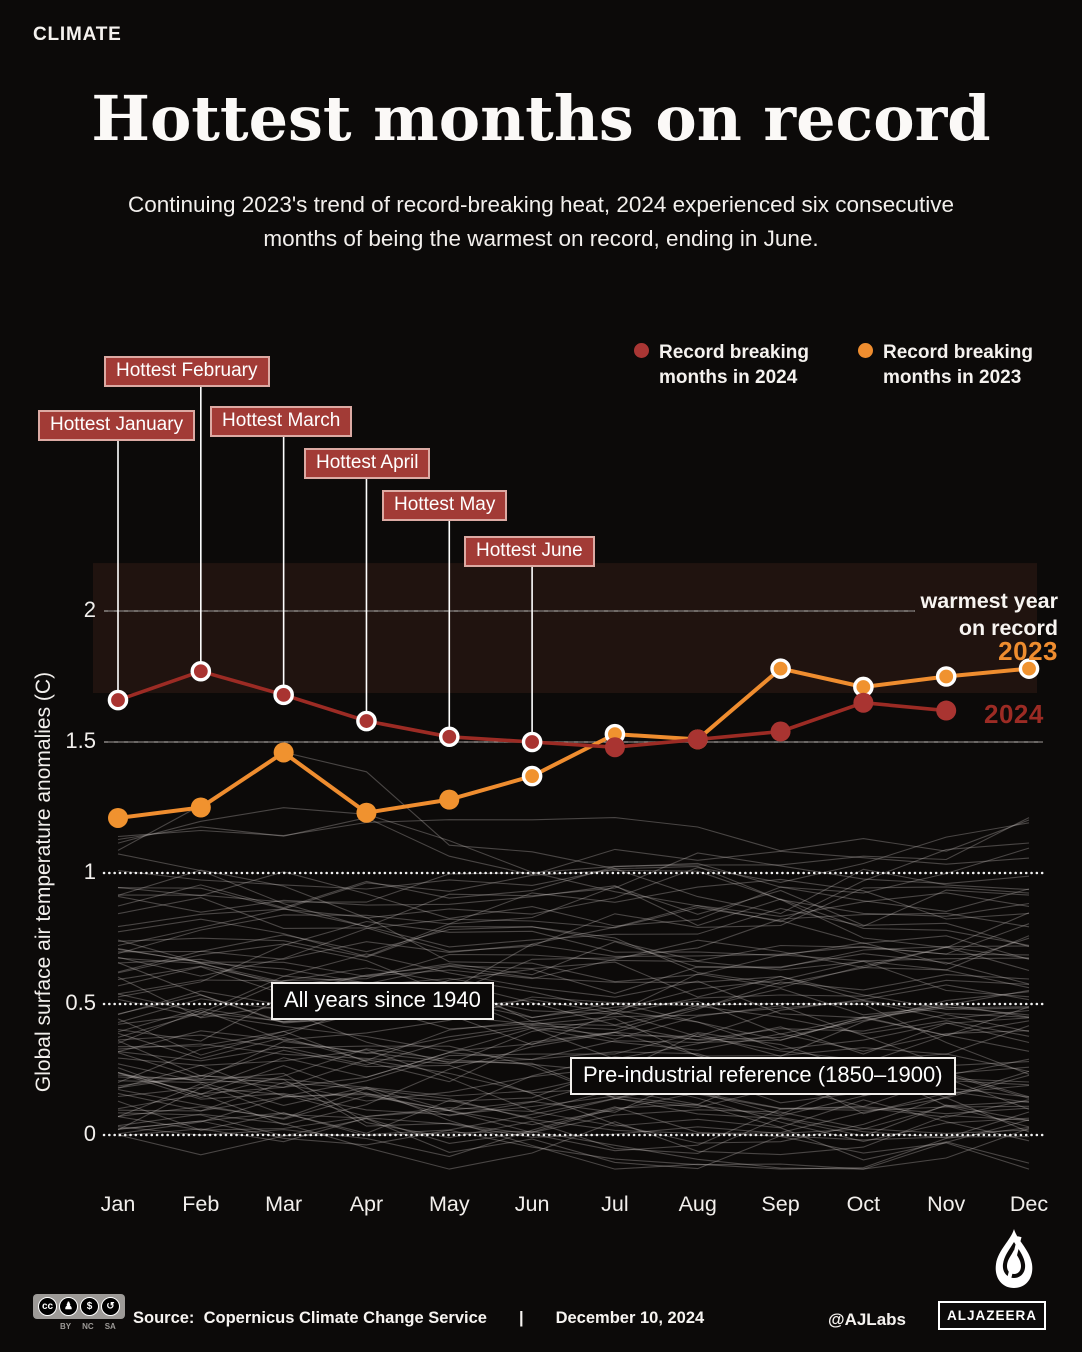 This screenshot has height=1352, width=1082. I want to click on cc-icon: cc, so click(47, 1306).